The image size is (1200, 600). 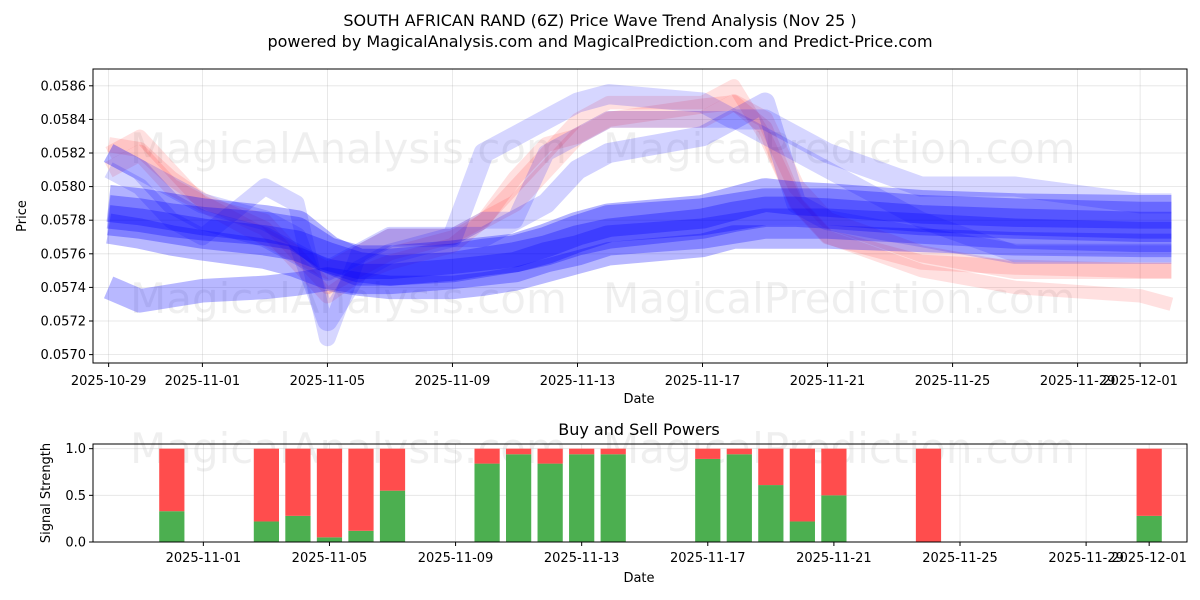 I want to click on powers-x-axis-label: Date, so click(x=638, y=578).